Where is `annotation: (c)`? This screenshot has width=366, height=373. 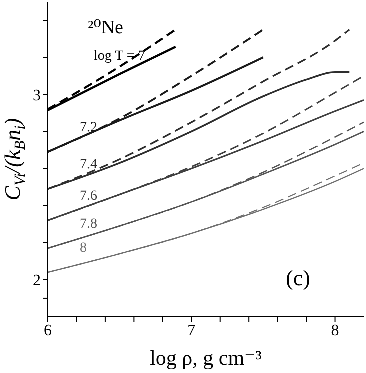
annotation: (c) is located at coordinates (298, 278).